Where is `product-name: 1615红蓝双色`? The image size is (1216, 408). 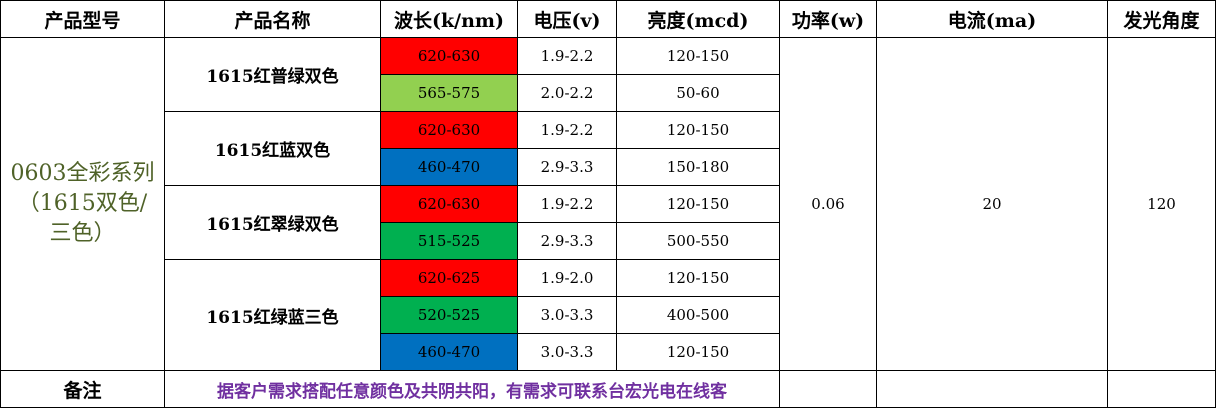 product-name: 1615红蓝双色 is located at coordinates (273, 149).